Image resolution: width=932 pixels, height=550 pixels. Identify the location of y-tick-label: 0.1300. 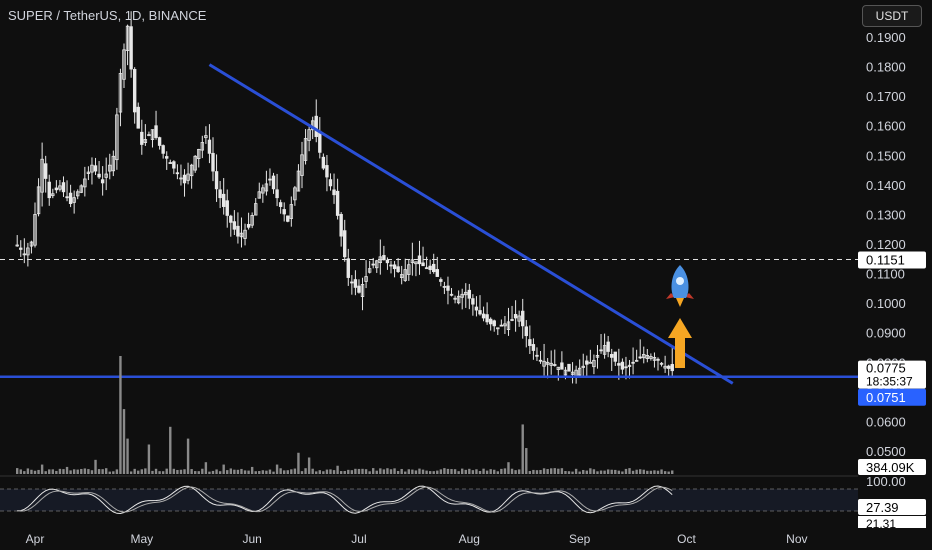
(886, 214).